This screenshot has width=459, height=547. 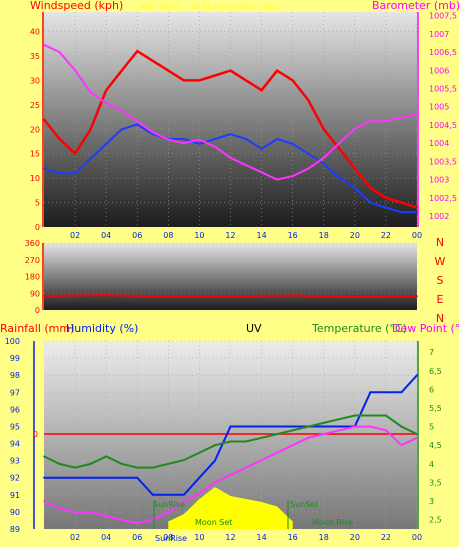 What do you see at coordinates (417, 235) in the screenshot?
I see `x-tick-00: 00` at bounding box center [417, 235].